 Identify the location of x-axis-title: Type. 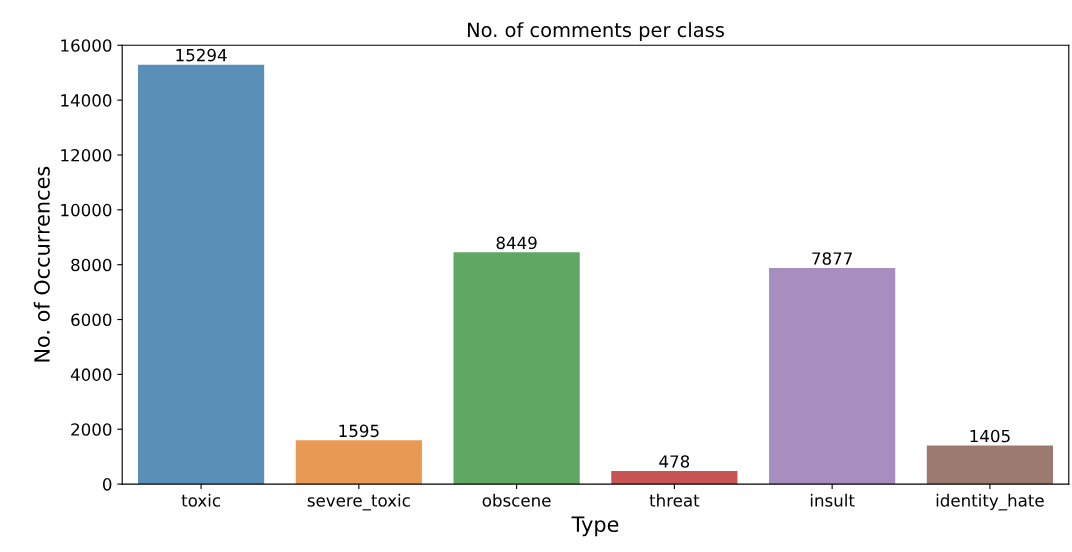
(595, 526).